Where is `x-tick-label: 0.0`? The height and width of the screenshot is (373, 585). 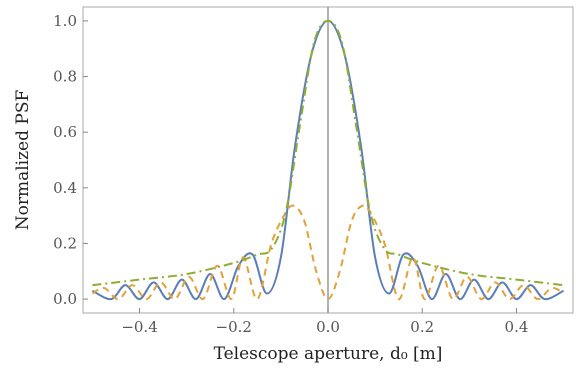 x-tick-label: 0.0 is located at coordinates (328, 327).